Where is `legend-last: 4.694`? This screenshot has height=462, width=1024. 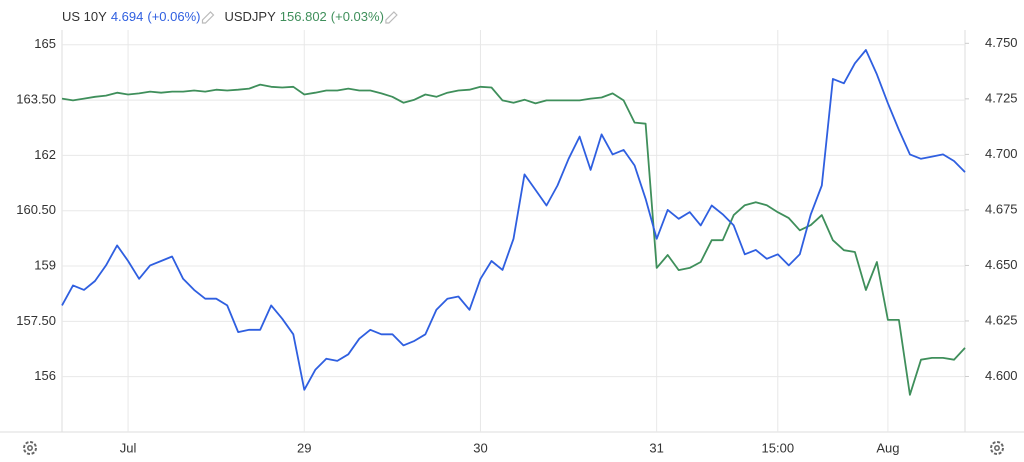
legend-last: 4.694 is located at coordinates (127, 16).